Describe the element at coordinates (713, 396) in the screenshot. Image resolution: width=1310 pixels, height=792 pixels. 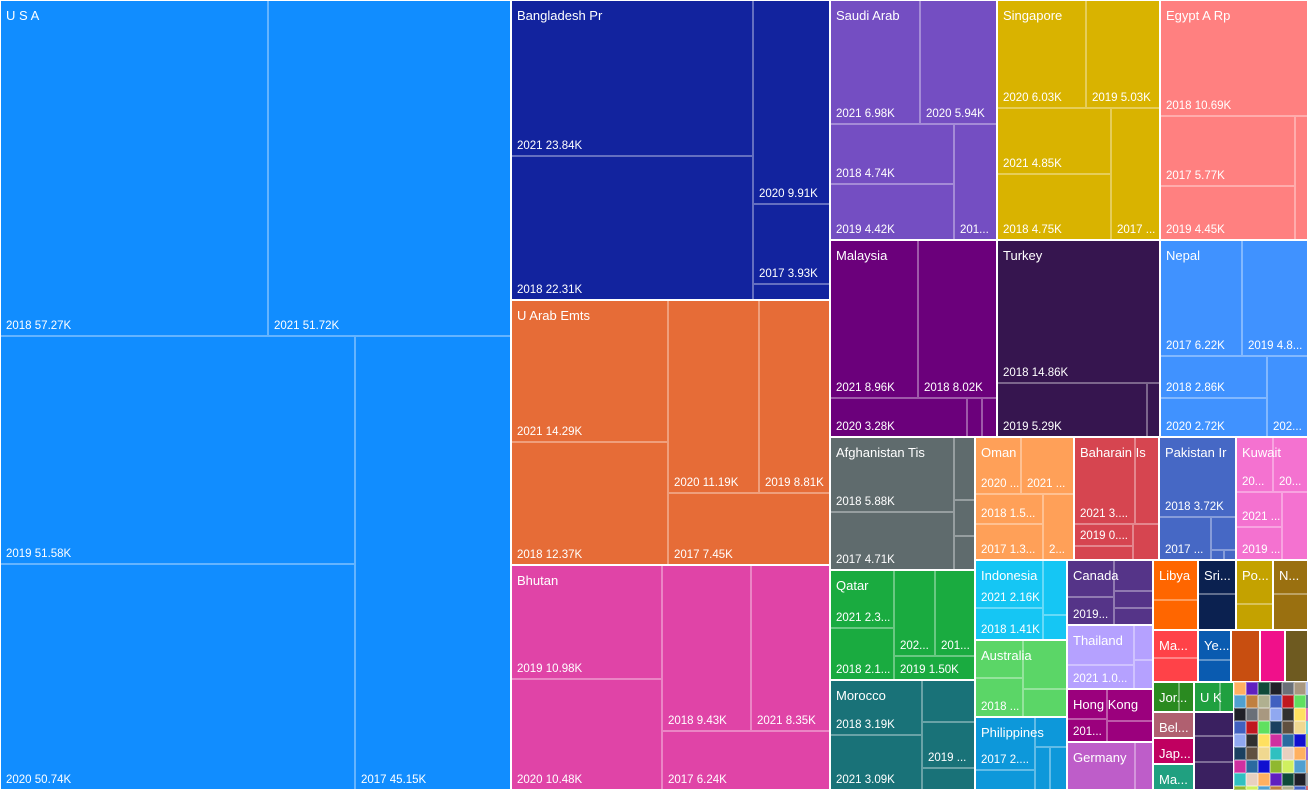
I see `treemap-cell: 2020 11.19K` at that location.